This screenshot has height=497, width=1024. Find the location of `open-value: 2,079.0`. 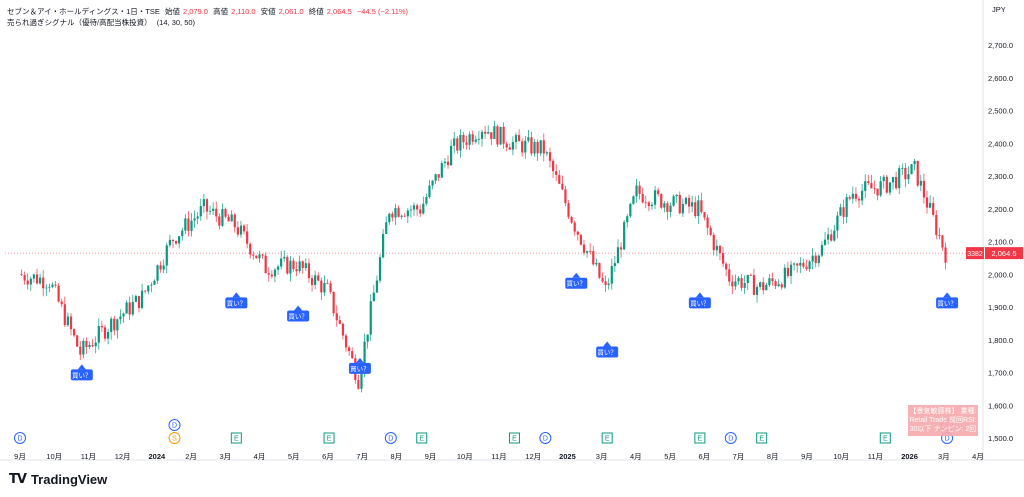

open-value: 2,079.0 is located at coordinates (195, 11).